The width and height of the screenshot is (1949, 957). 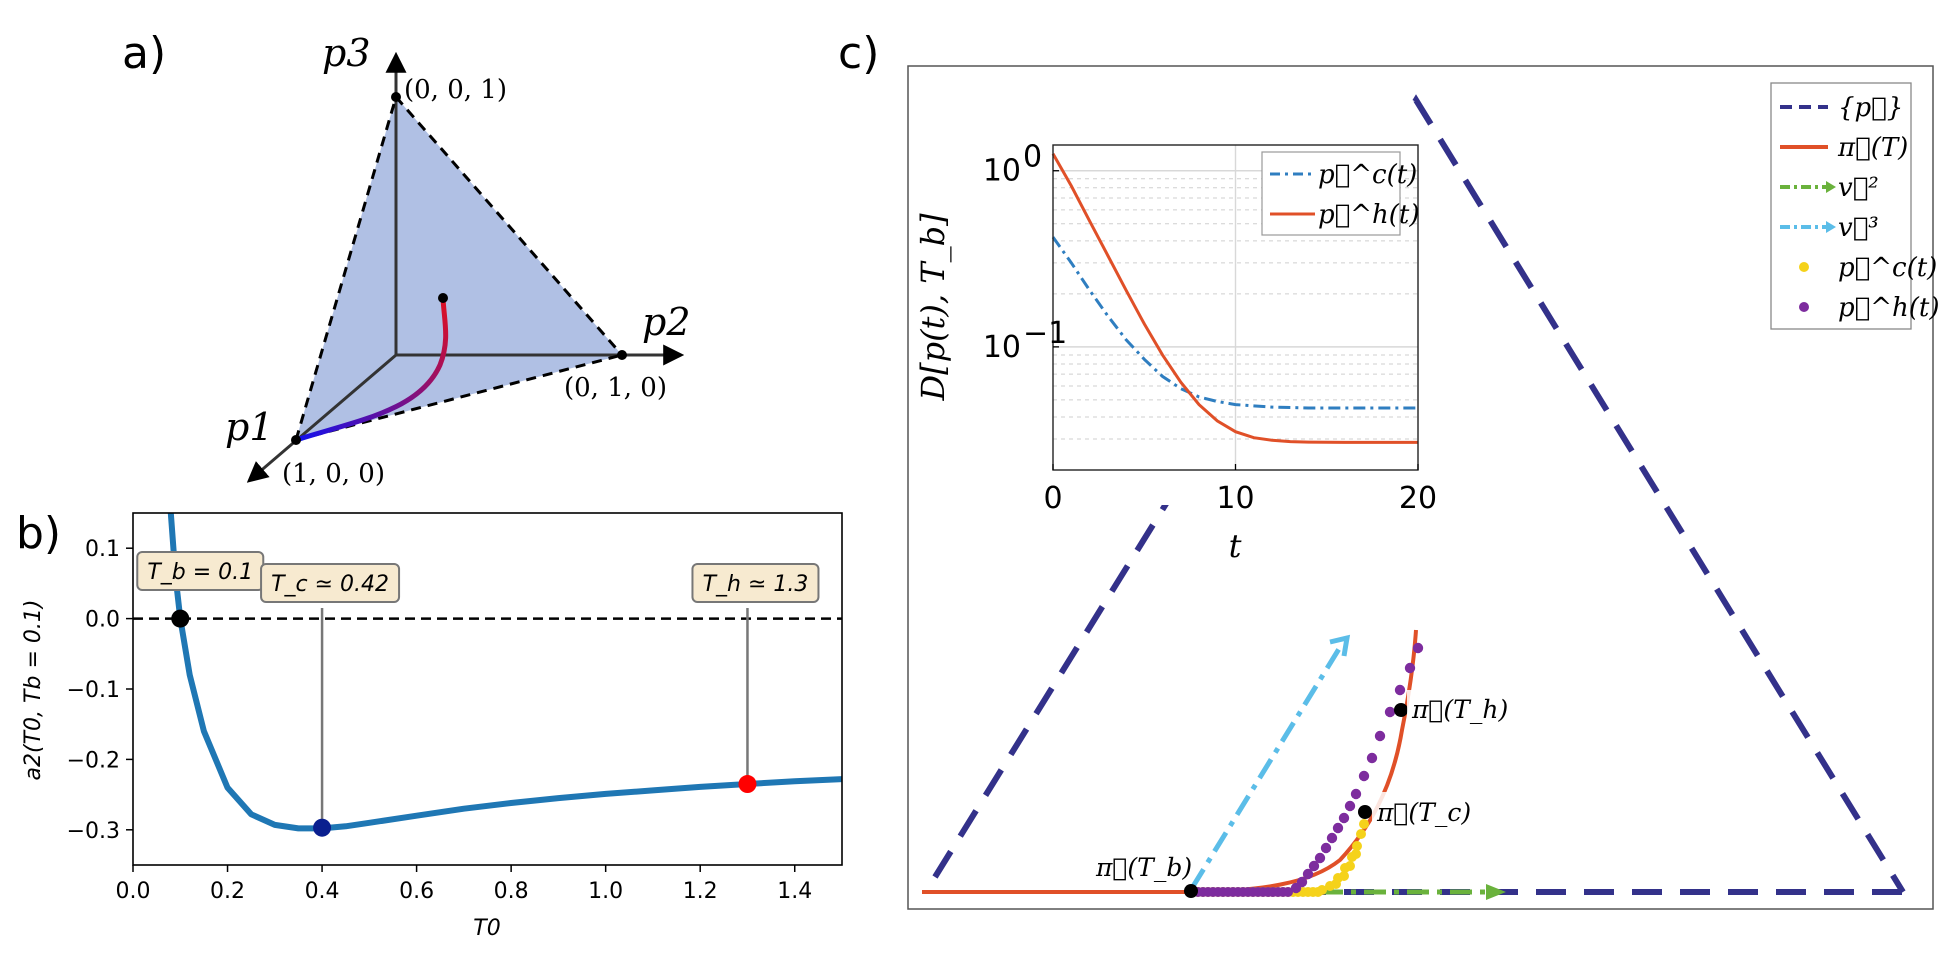 I want to click on c-label-Tb: π⃗(T_b), so click(x=1143, y=867).